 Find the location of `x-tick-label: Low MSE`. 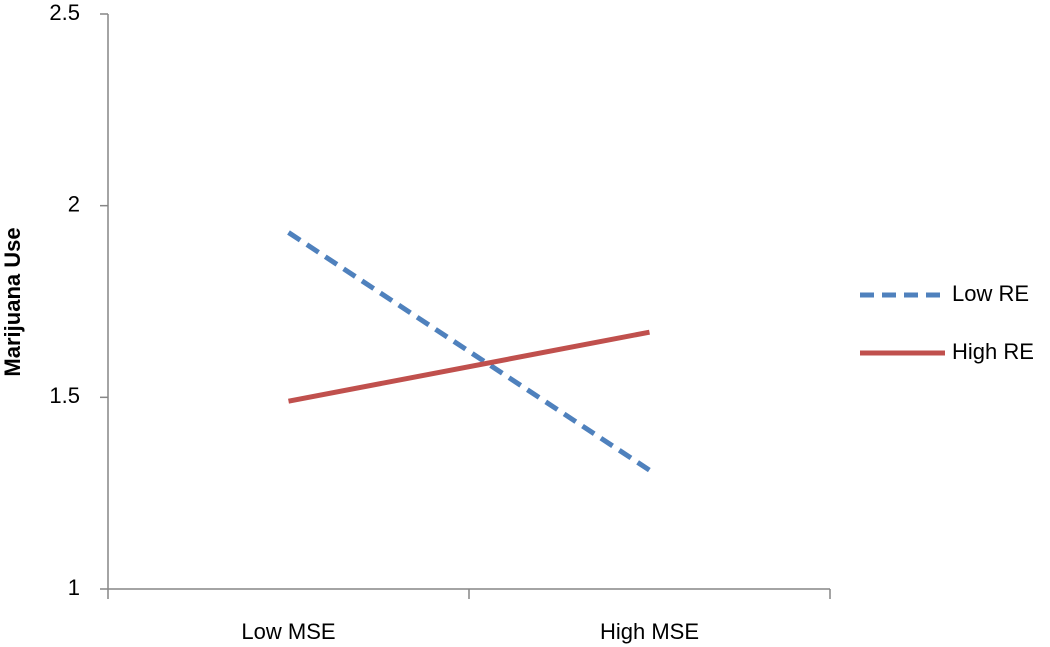

x-tick-label: Low MSE is located at coordinates (288, 631).